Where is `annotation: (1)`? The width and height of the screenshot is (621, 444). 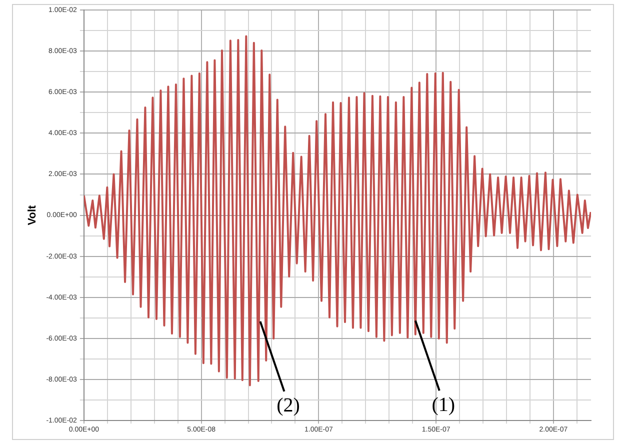 annotation: (1) is located at coordinates (444, 405).